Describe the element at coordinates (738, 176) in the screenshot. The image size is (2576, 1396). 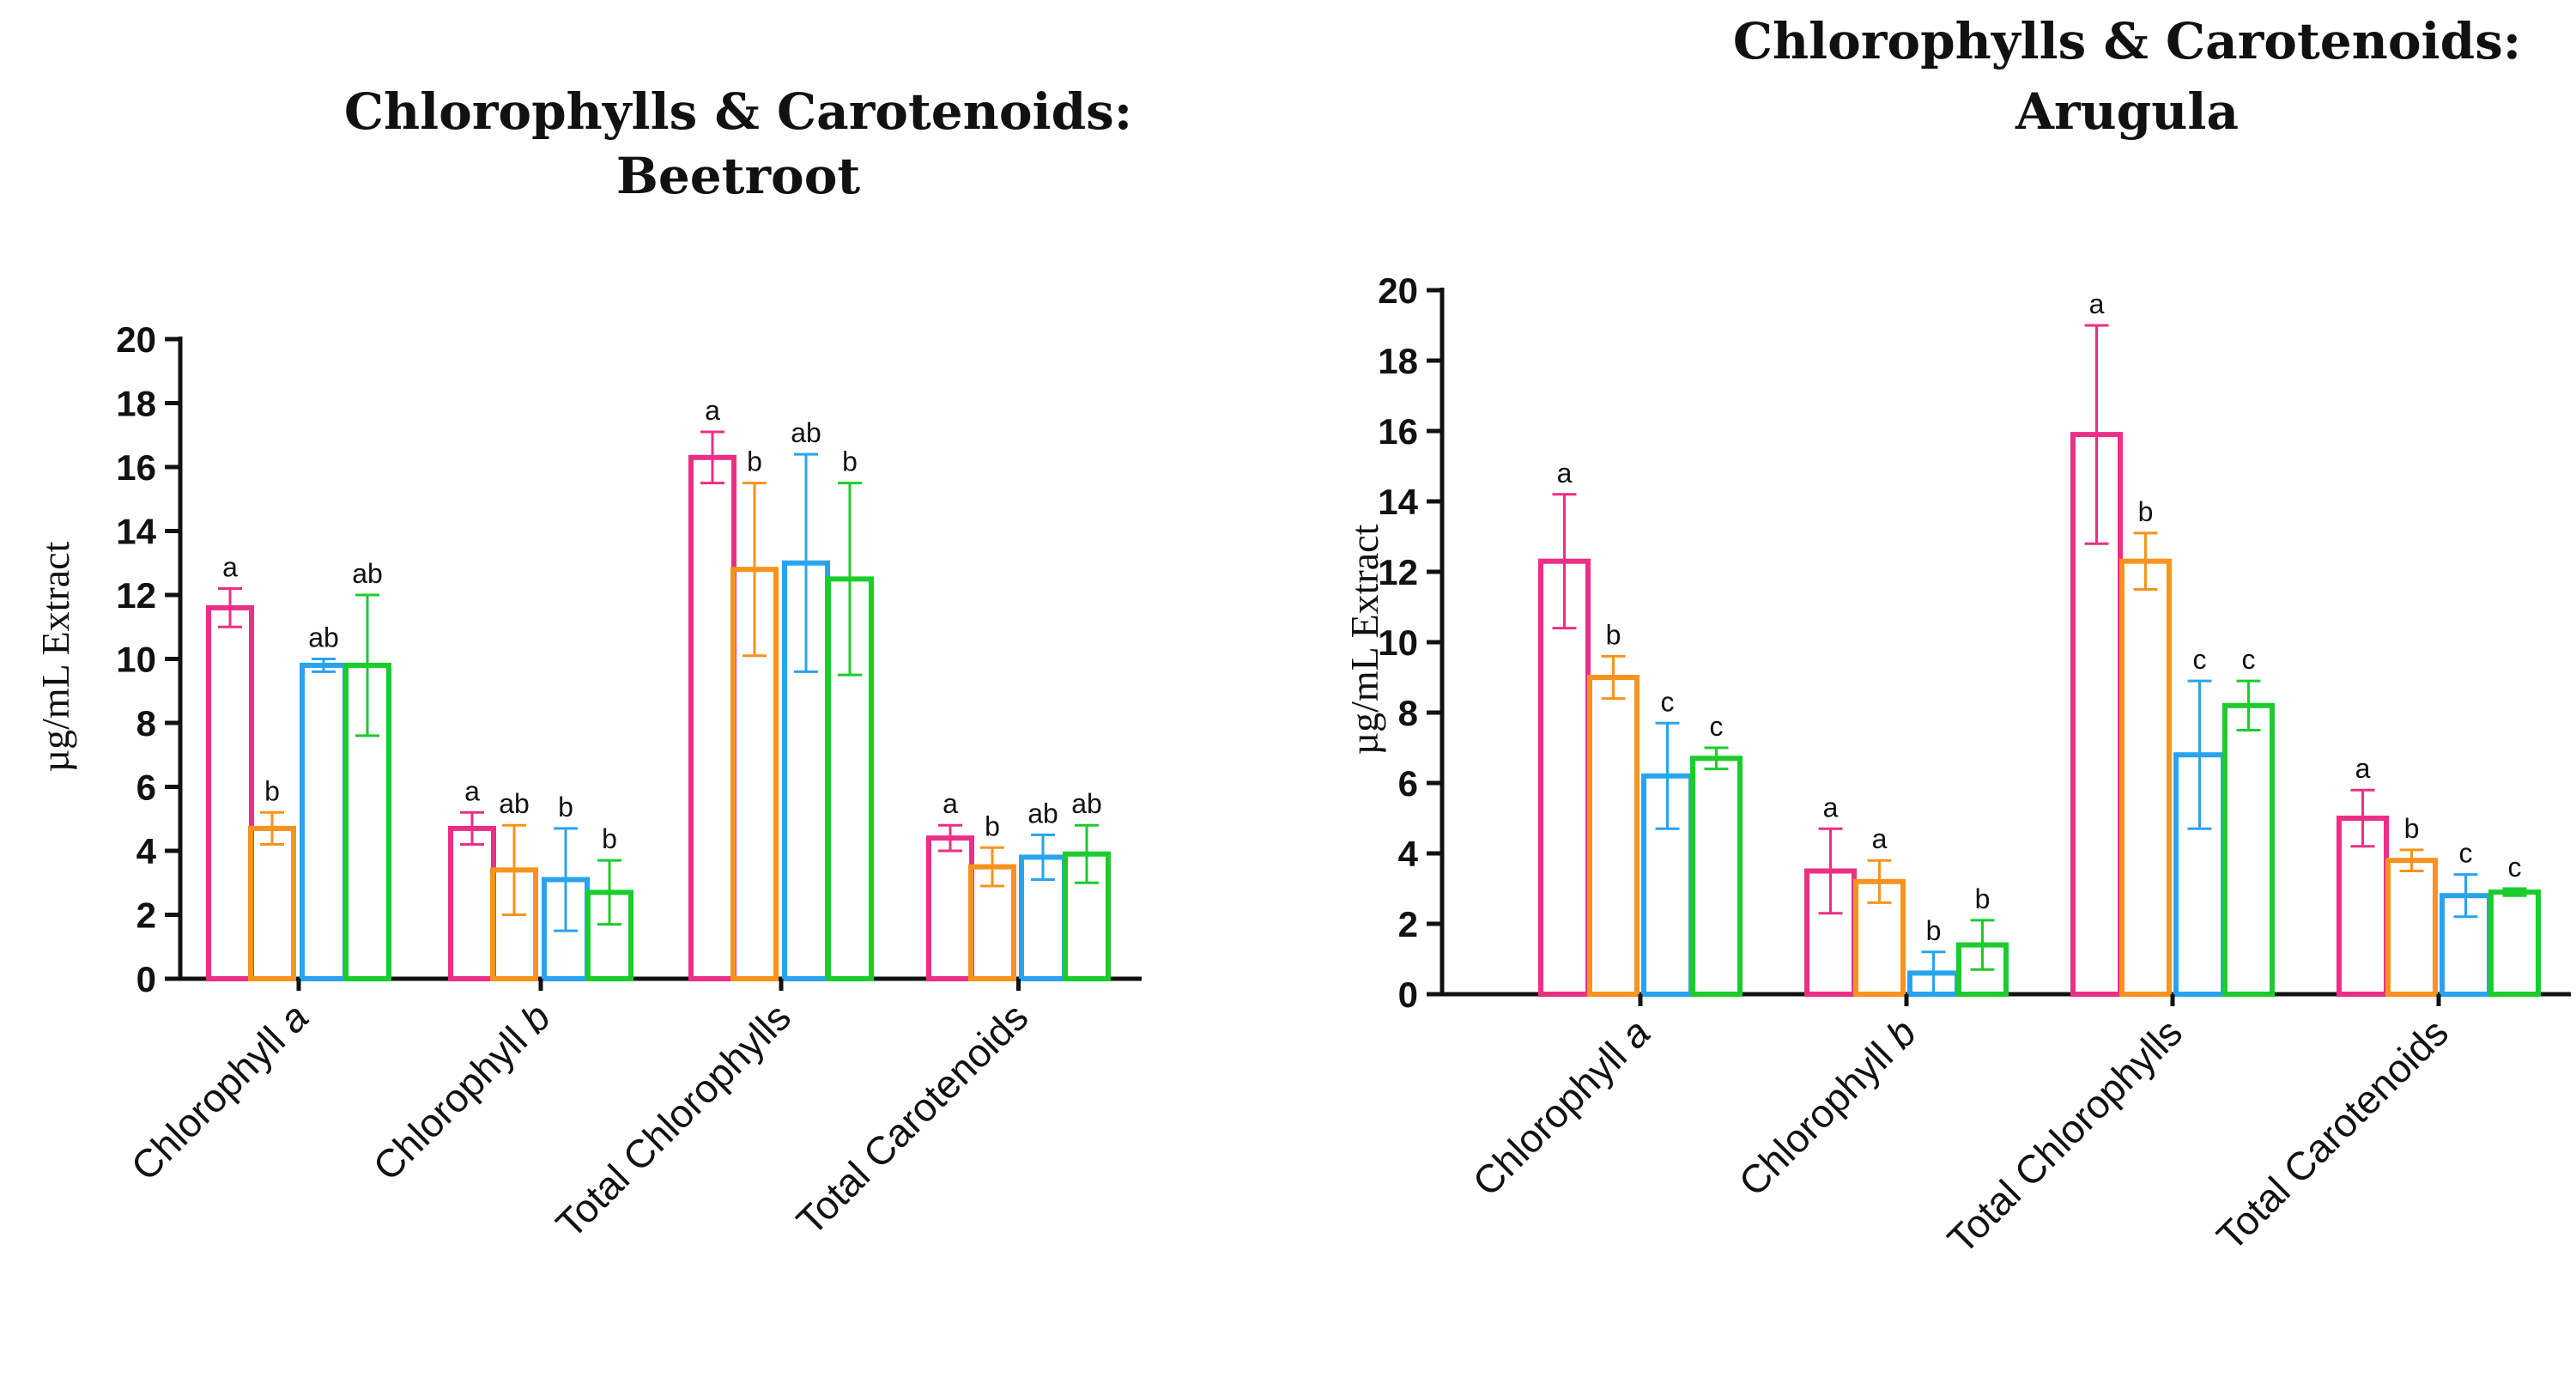
I see `chart-title-line: Beetroot` at that location.